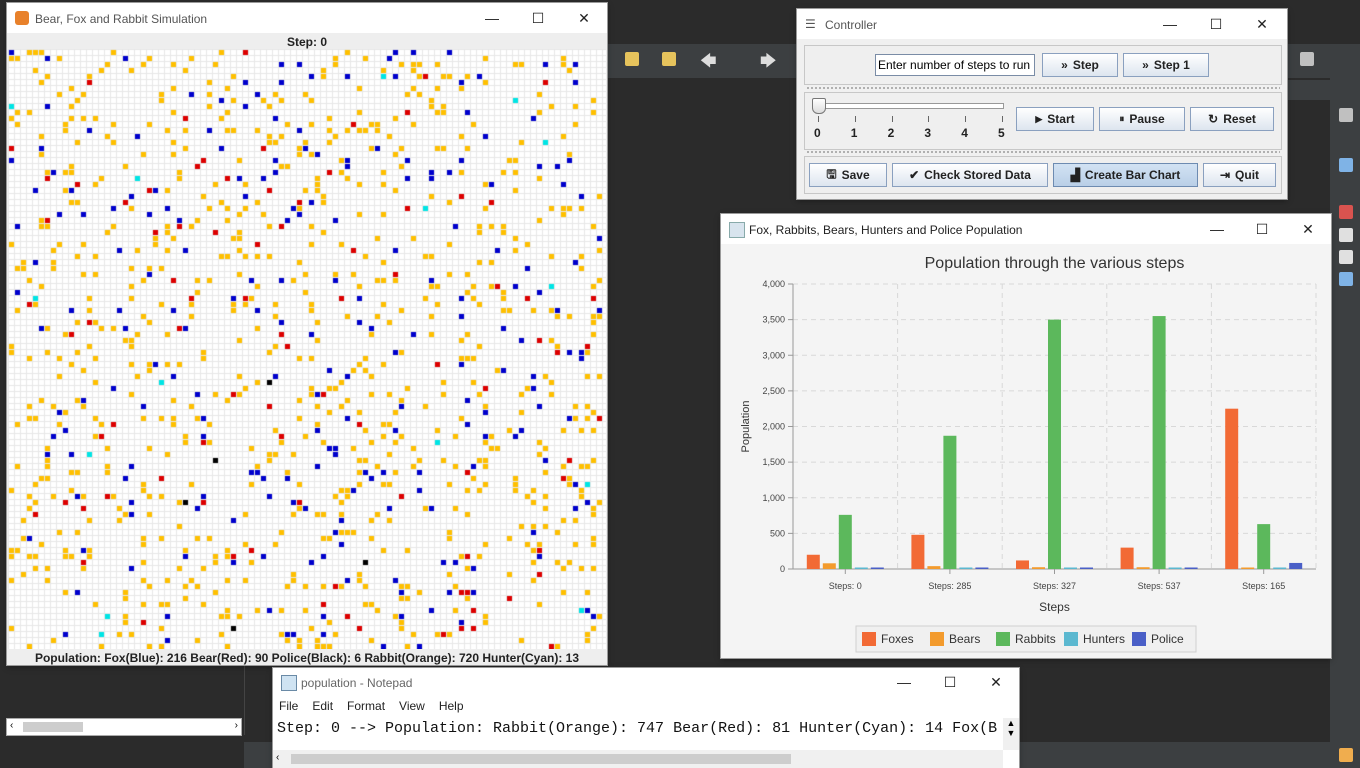  I want to click on checkmark-icon: ✔, so click(914, 175).